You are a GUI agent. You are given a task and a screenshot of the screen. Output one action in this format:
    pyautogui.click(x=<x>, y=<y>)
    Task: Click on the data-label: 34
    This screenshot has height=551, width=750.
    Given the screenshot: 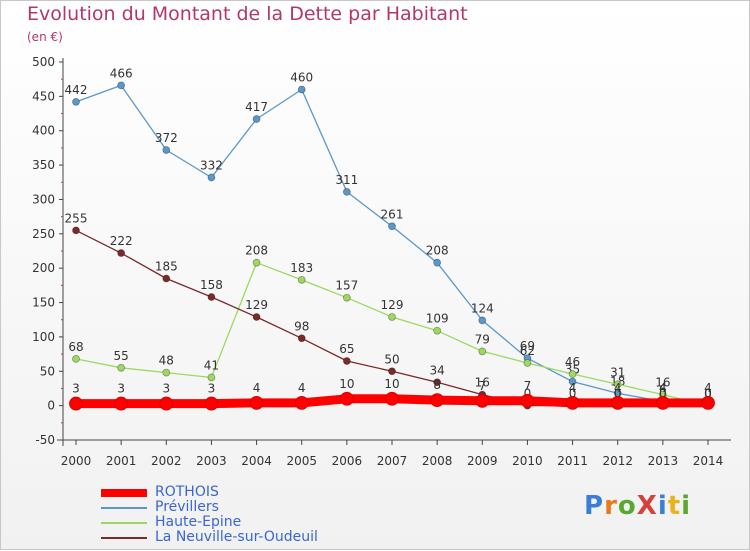 What is the action you would take?
    pyautogui.click(x=437, y=370)
    